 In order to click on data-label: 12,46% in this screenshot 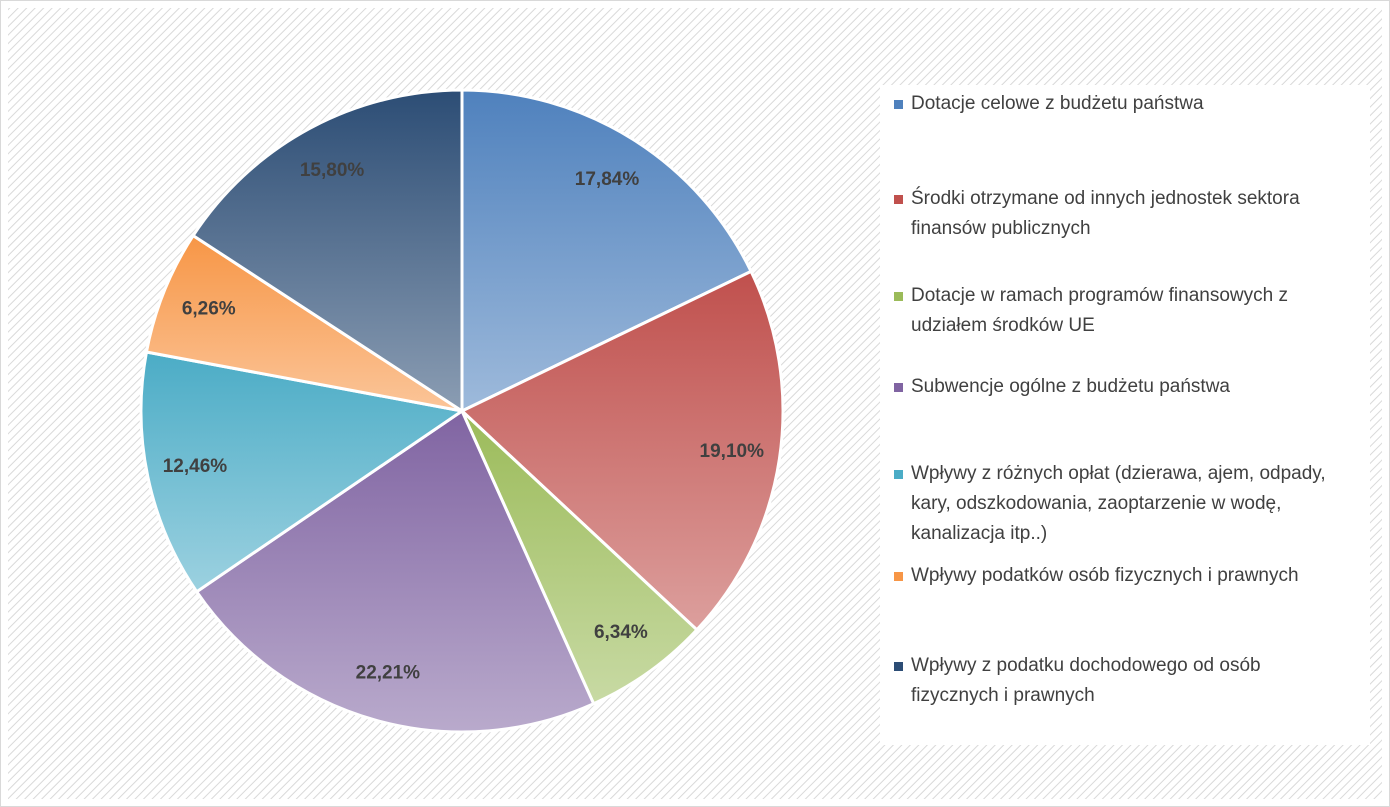, I will do `click(195, 466)`.